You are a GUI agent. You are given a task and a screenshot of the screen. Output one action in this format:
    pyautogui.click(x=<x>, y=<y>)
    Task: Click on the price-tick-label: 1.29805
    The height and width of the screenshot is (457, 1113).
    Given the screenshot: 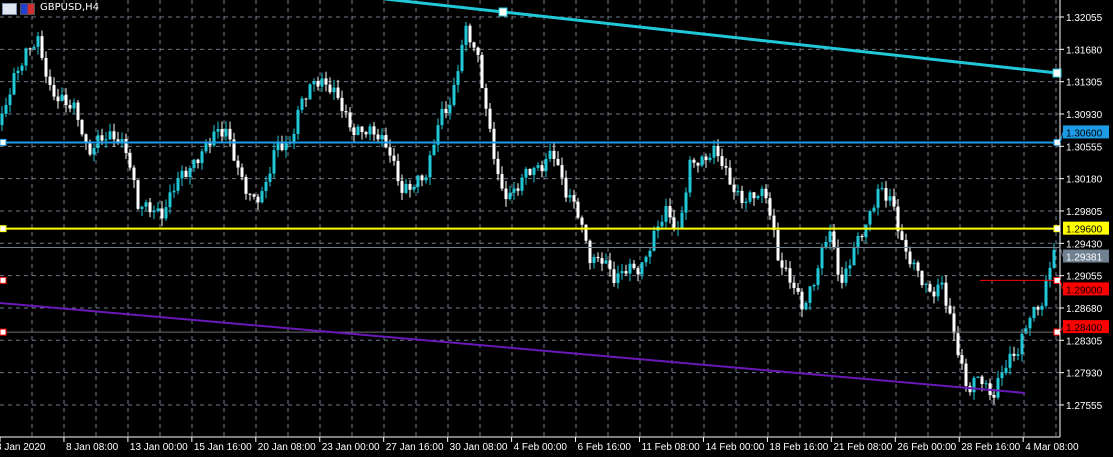 What is the action you would take?
    pyautogui.click(x=1084, y=212)
    